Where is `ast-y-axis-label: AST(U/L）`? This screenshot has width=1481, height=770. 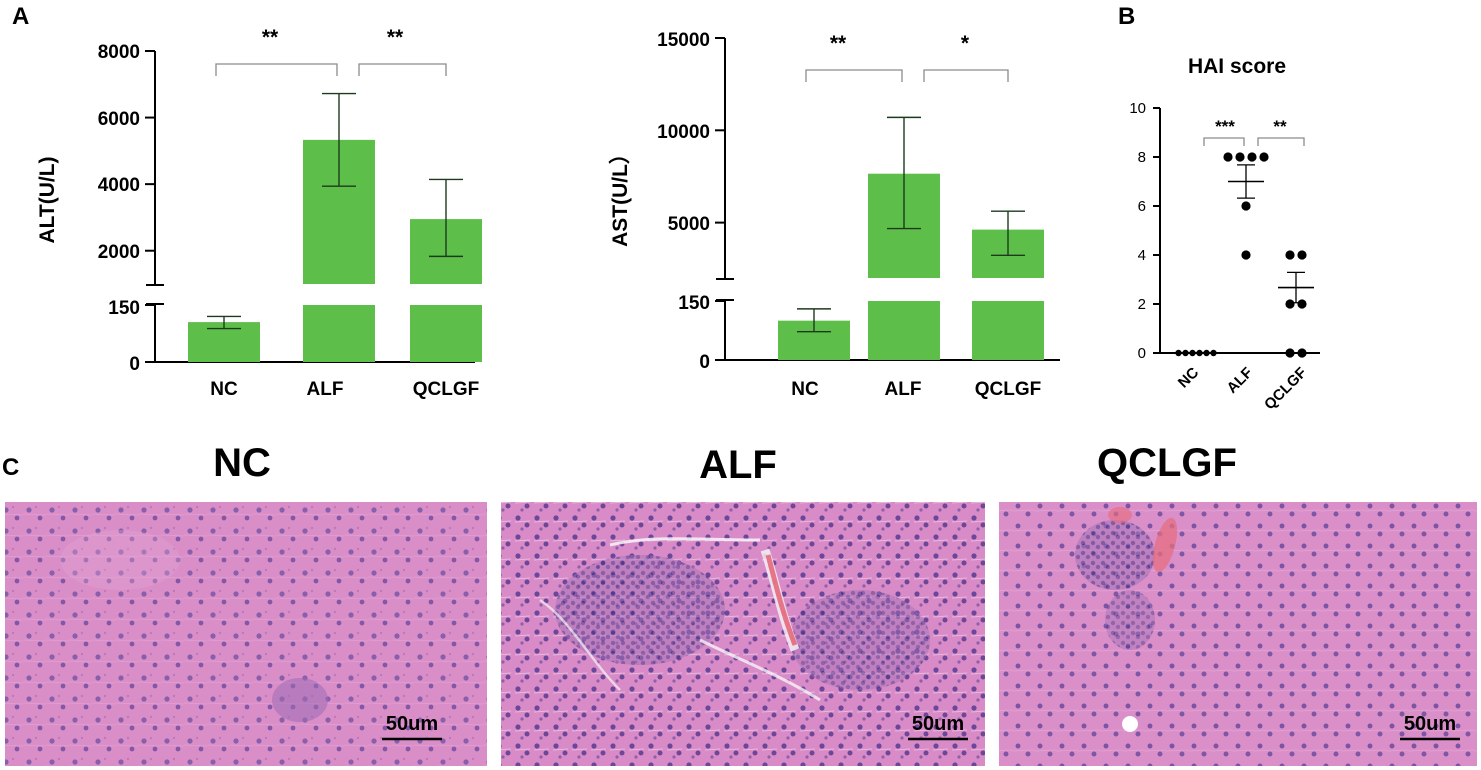
ast-y-axis-label: AST(U/L） is located at coordinates (620, 195).